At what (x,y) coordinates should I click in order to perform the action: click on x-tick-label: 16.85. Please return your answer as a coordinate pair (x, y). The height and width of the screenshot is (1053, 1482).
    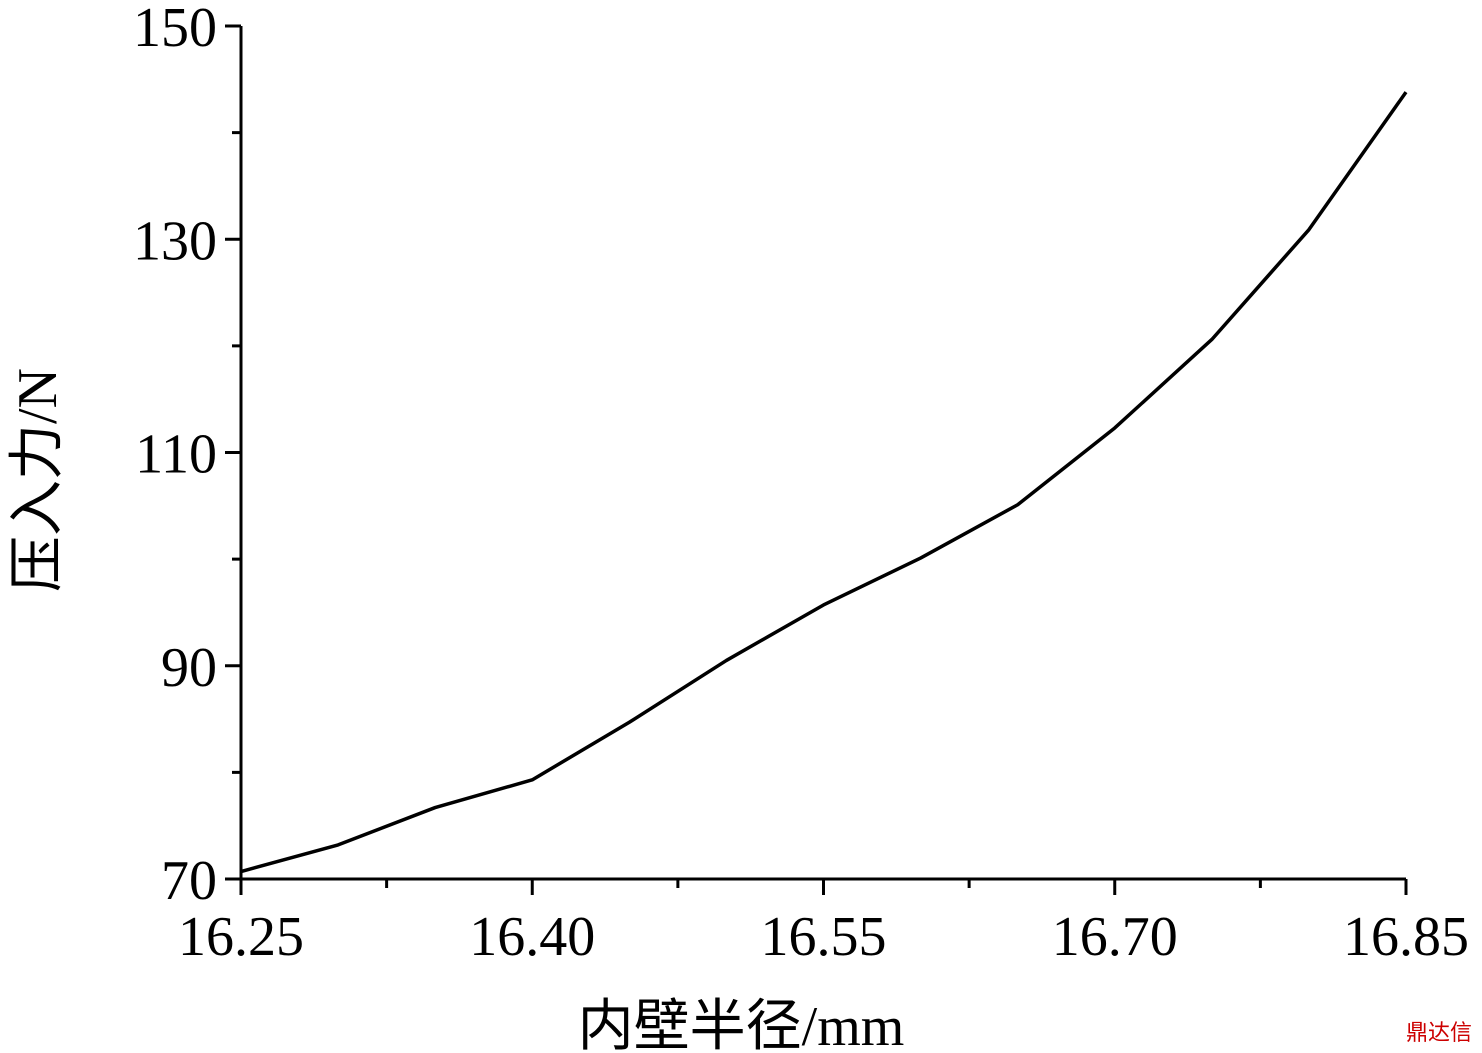
    Looking at the image, I should click on (1406, 937).